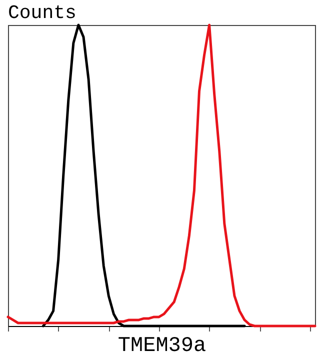  Describe the element at coordinates (162, 345) in the screenshot. I see `x-axis-title: TMEM39a` at that location.